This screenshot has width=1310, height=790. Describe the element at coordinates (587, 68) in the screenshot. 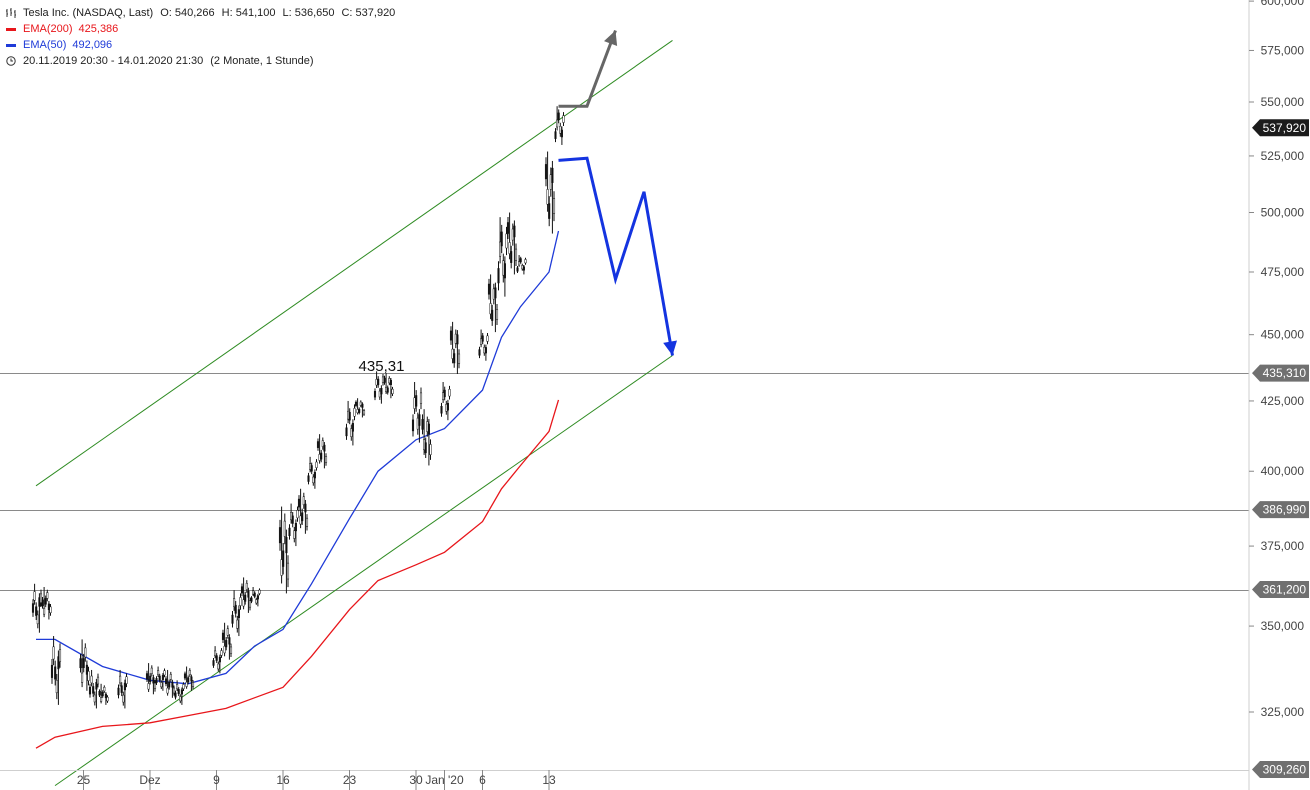

I see `scenario-up-path` at that location.